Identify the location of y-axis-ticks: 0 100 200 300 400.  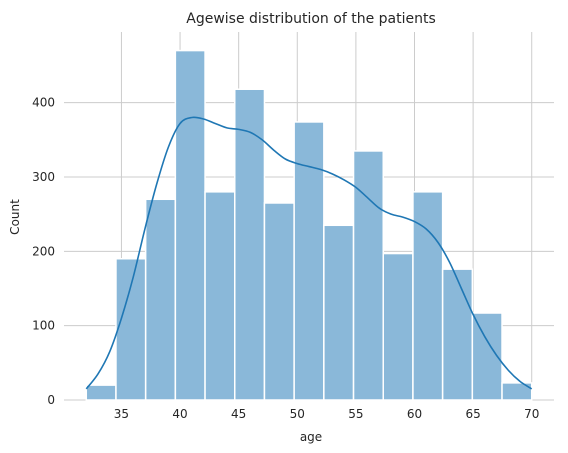
(43, 251).